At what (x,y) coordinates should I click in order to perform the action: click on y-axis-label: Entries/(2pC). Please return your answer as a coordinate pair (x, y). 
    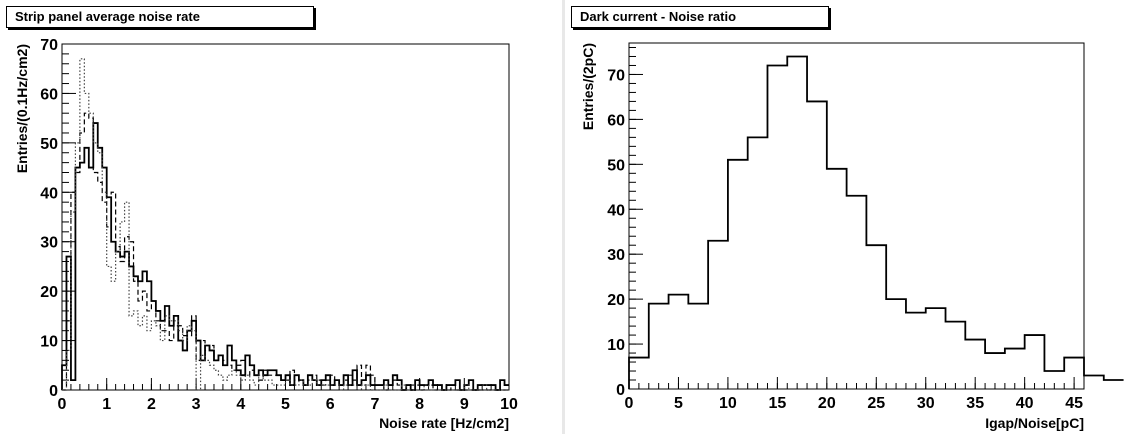
    Looking at the image, I should click on (588, 86).